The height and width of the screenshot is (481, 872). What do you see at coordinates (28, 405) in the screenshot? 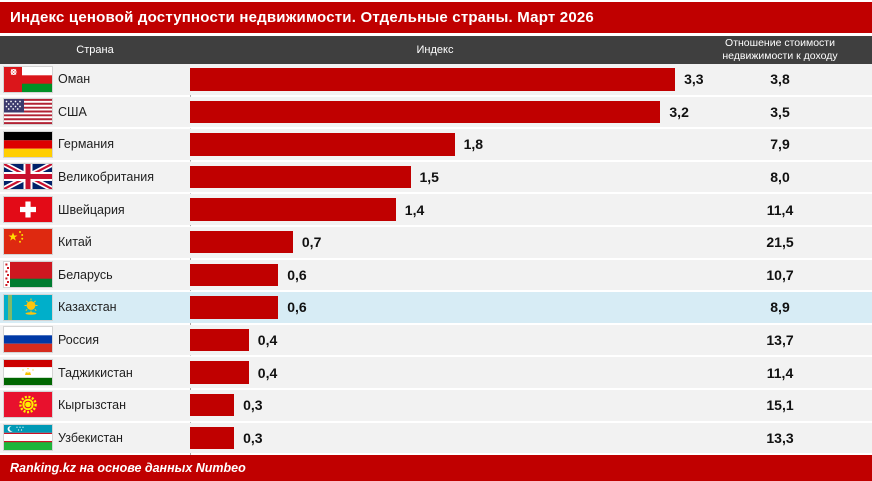
I see `kg-flag-icon` at bounding box center [28, 405].